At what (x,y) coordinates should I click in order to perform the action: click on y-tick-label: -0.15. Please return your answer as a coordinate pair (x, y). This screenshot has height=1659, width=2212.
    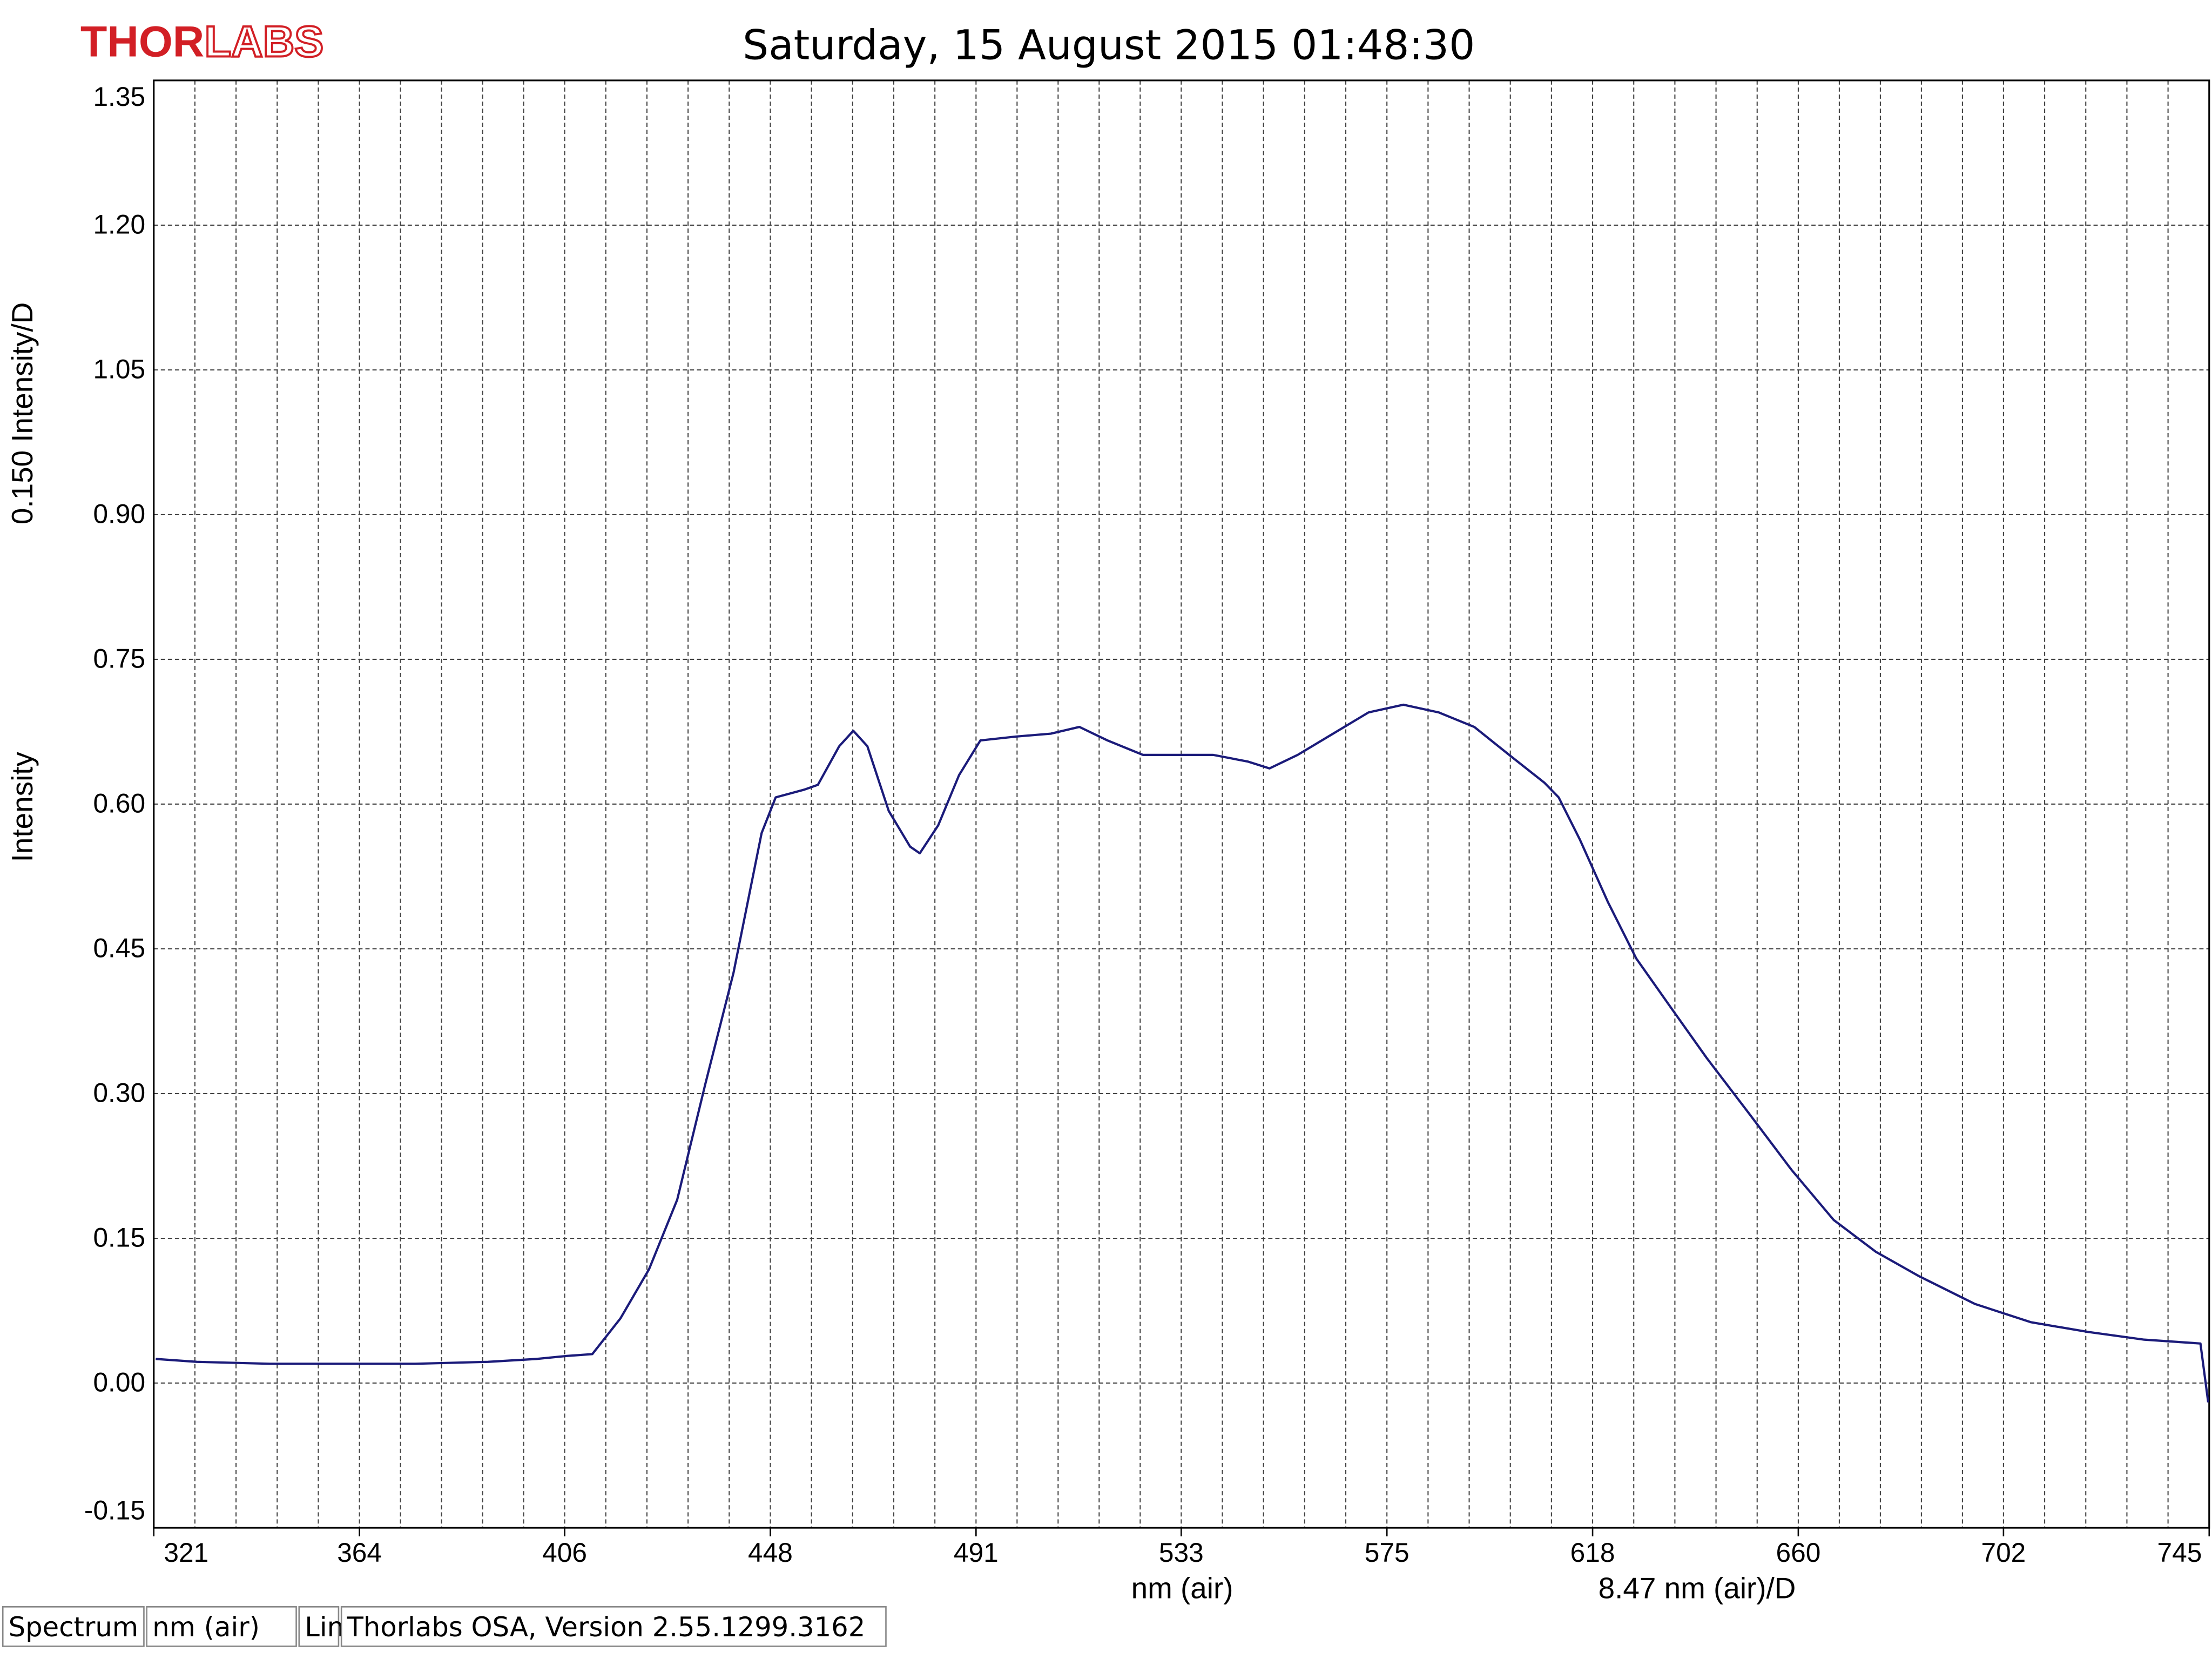
    Looking at the image, I should click on (114, 1510).